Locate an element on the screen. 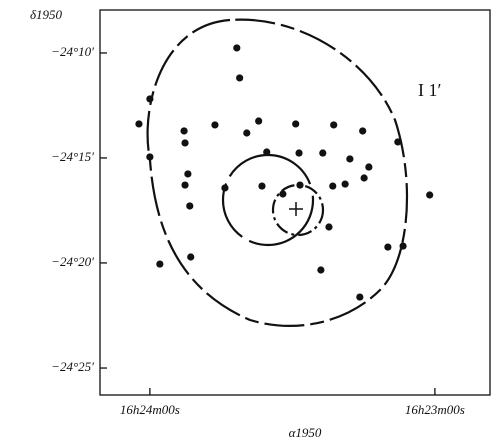 The image size is (495, 447). x-tick-label: 16h23m00s is located at coordinates (435, 409).